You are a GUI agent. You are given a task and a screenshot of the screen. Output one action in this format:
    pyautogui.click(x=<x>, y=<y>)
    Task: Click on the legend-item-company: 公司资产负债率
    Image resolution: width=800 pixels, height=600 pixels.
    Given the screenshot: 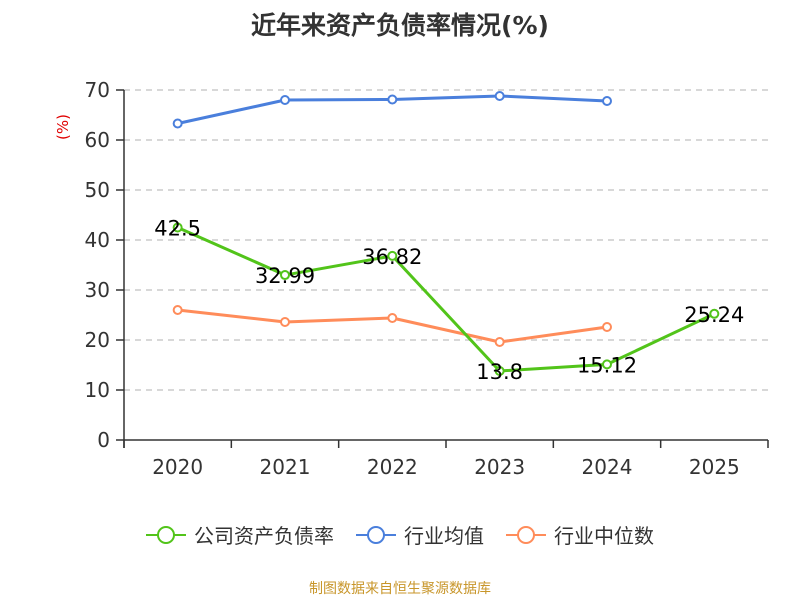 What is the action you would take?
    pyautogui.click(x=240, y=534)
    